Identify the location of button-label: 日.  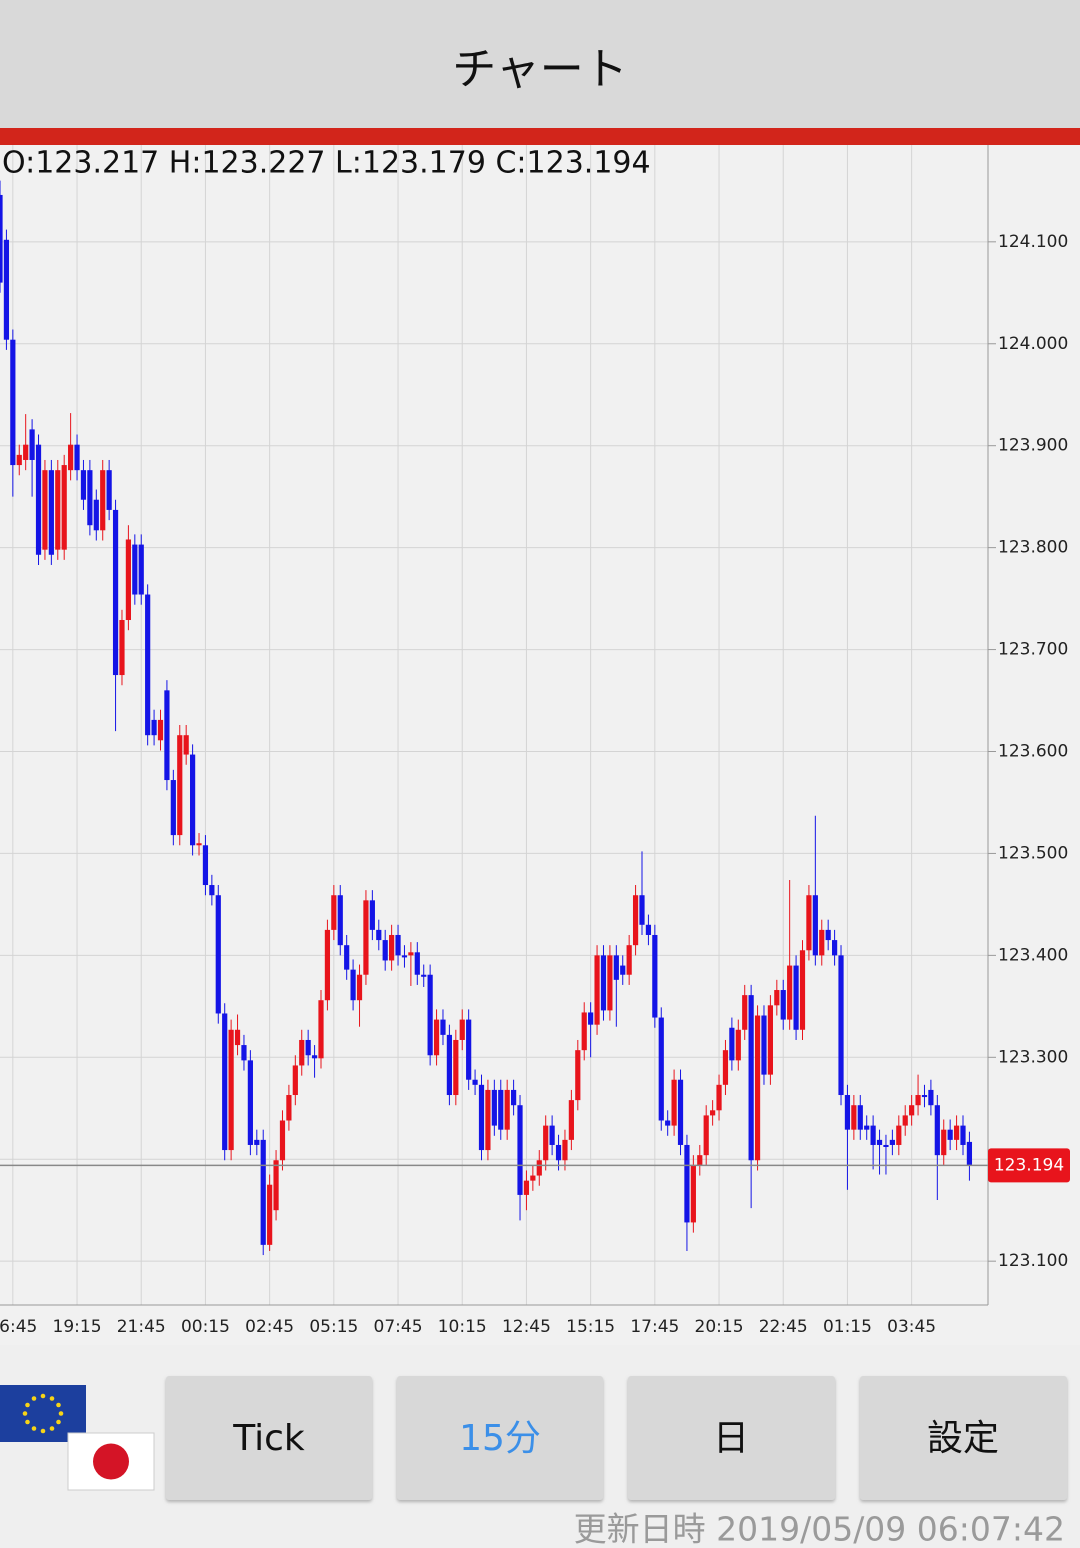
(731, 1438).